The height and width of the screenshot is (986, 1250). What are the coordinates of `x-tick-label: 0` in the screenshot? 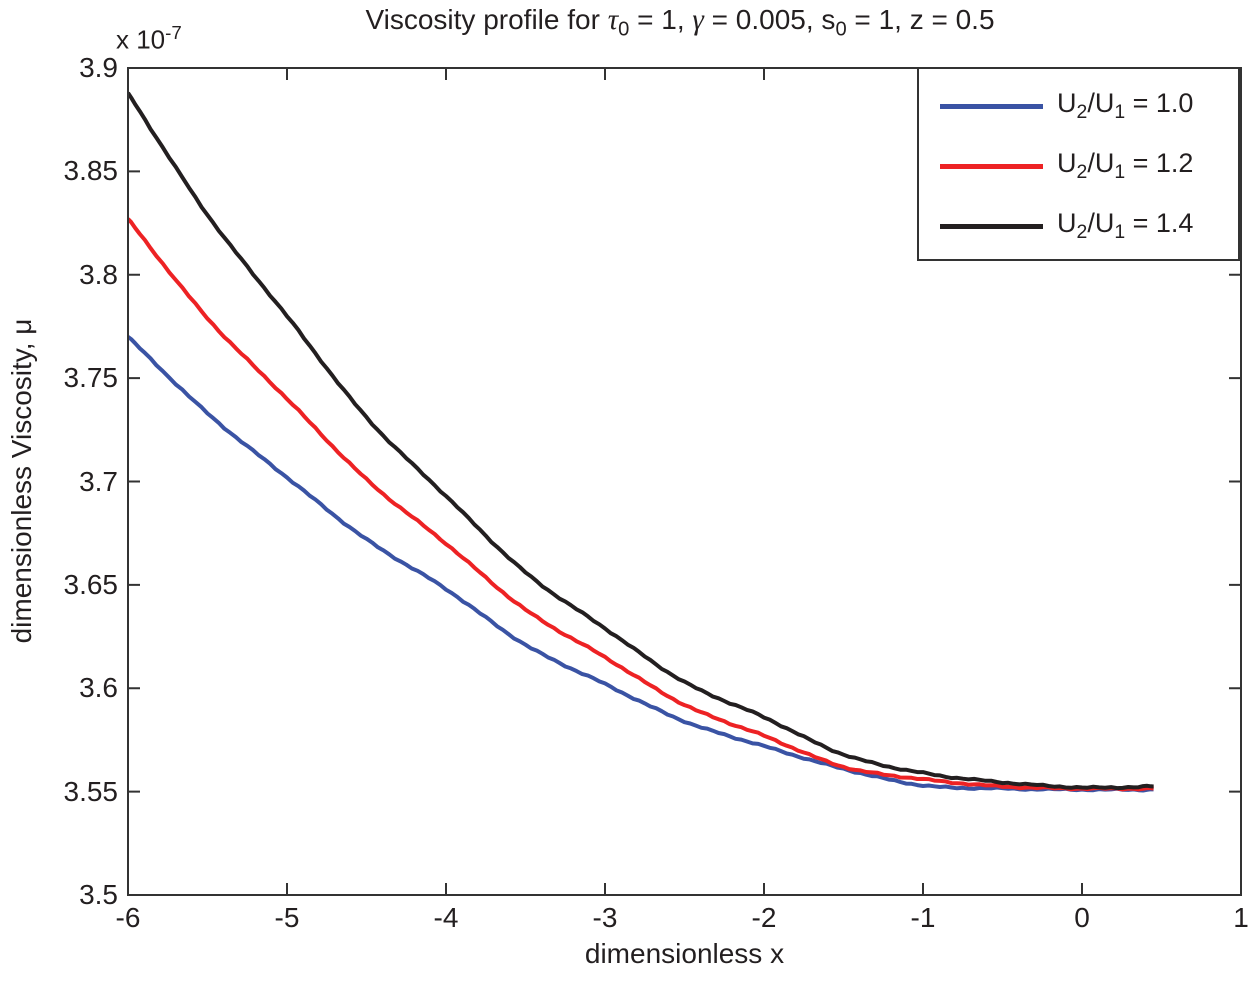 It's located at (1082, 917).